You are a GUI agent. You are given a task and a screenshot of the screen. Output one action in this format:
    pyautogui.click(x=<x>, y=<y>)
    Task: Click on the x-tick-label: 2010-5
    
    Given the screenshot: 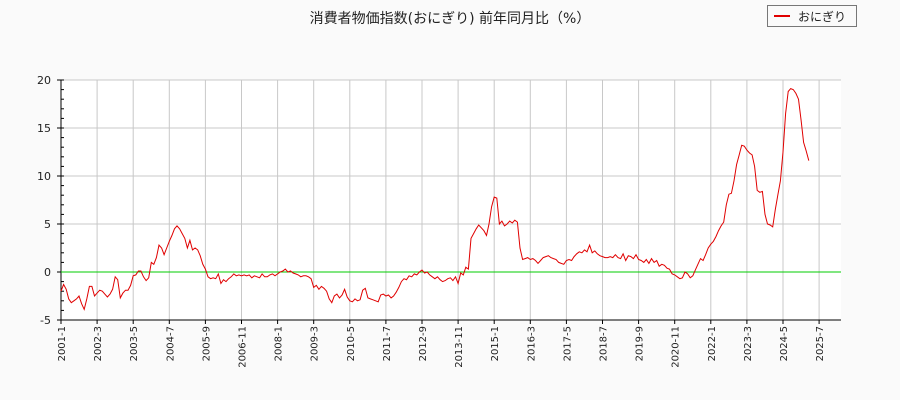 What is the action you would take?
    pyautogui.click(x=351, y=343)
    